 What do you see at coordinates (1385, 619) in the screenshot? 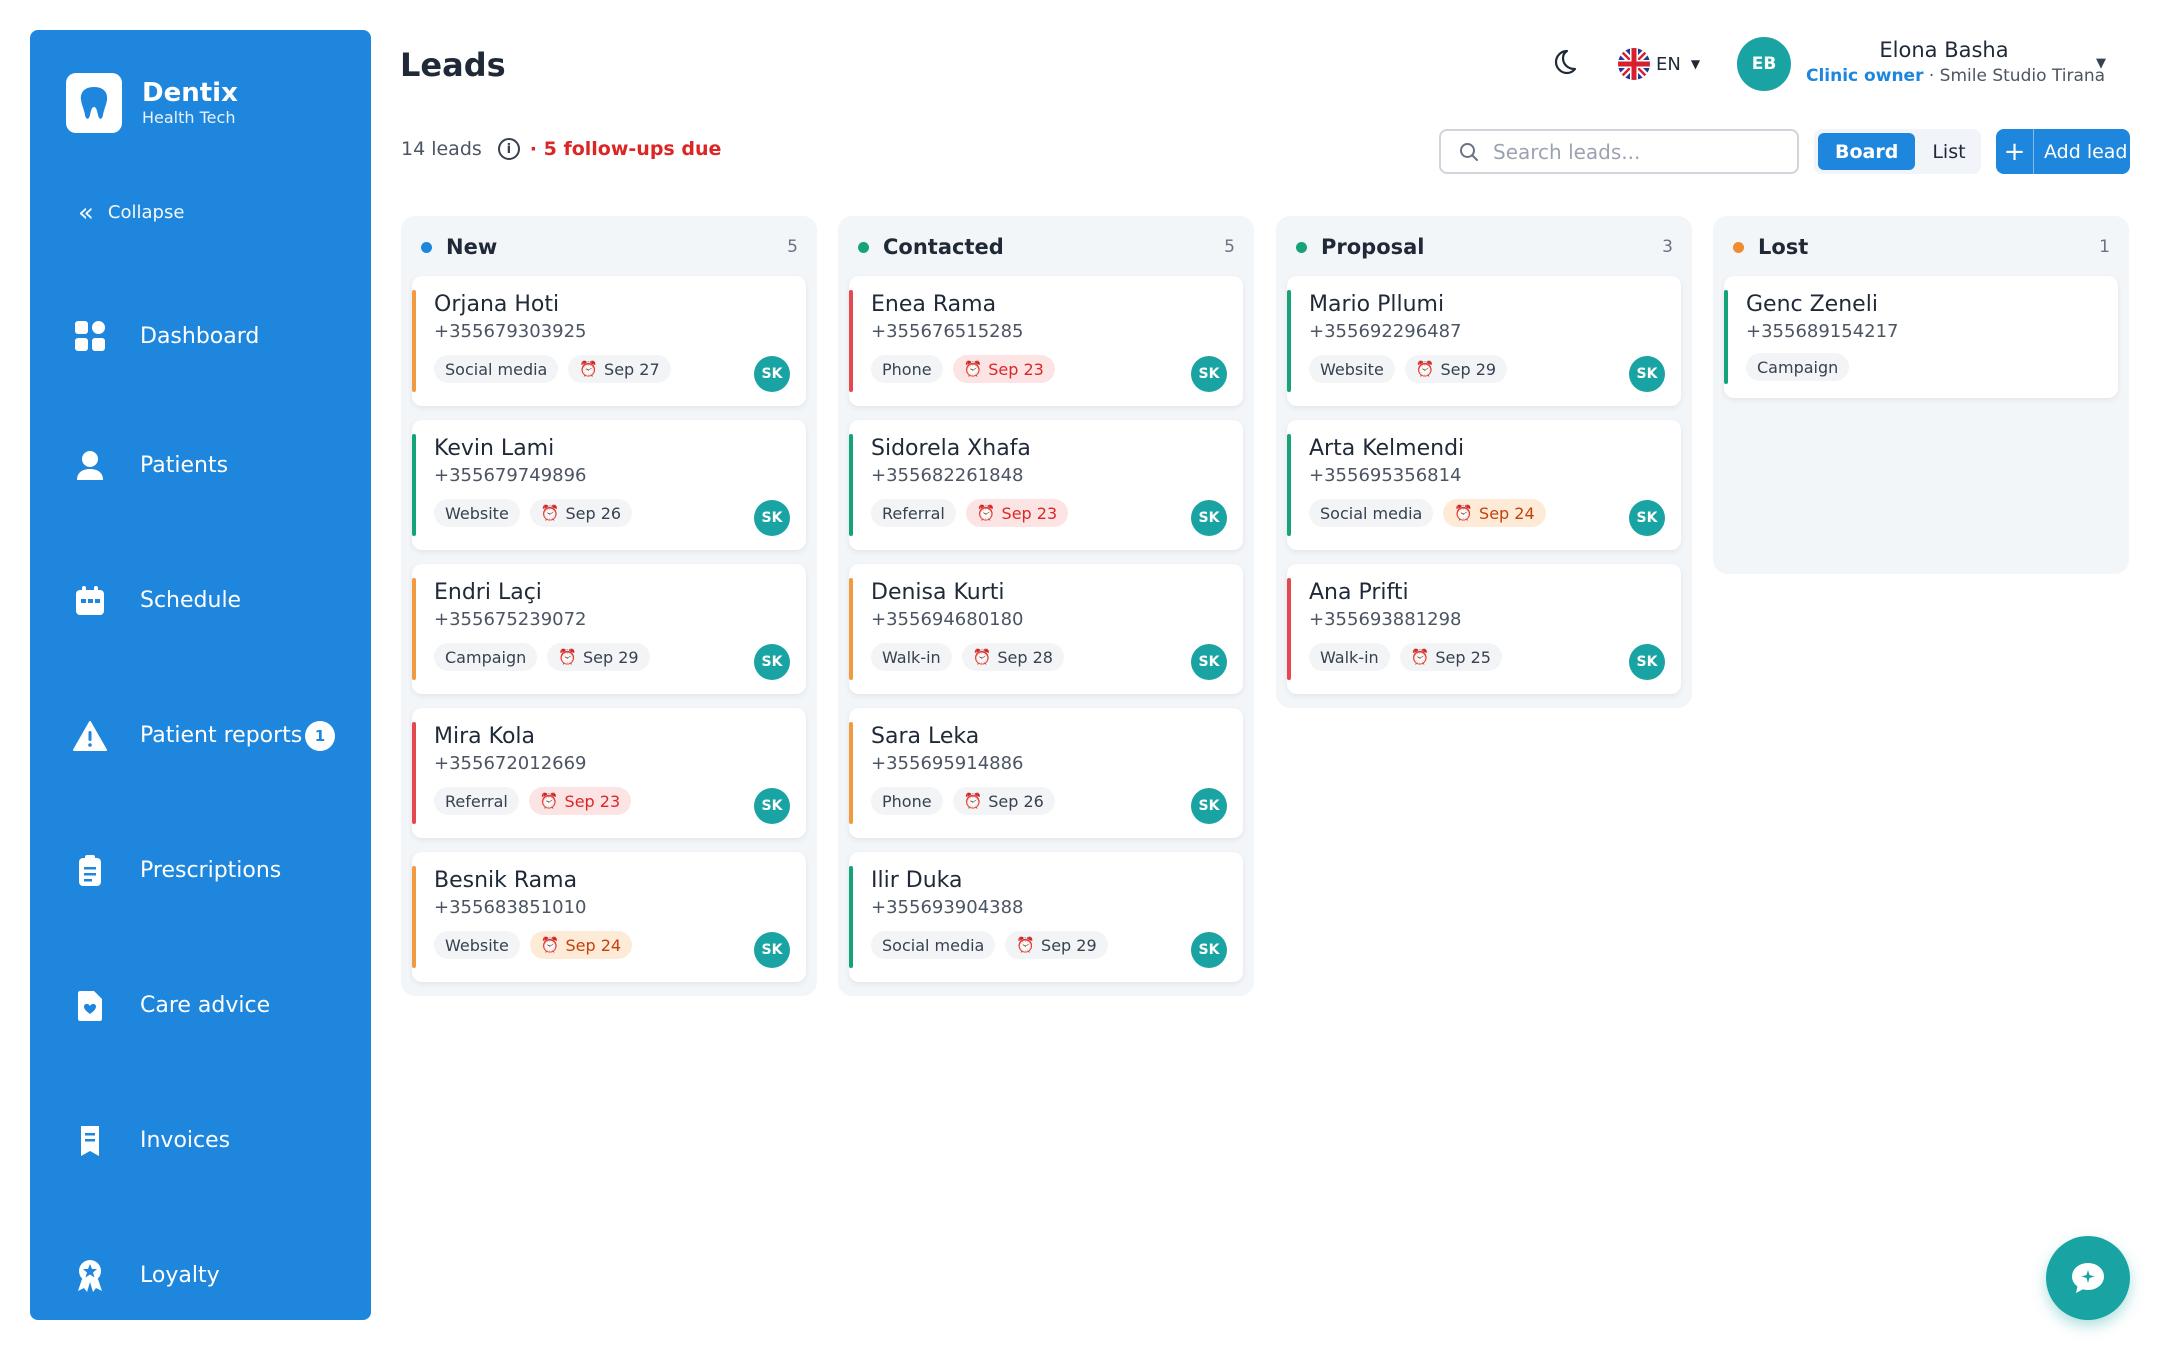
I see `lead-phone: +355693881298` at bounding box center [1385, 619].